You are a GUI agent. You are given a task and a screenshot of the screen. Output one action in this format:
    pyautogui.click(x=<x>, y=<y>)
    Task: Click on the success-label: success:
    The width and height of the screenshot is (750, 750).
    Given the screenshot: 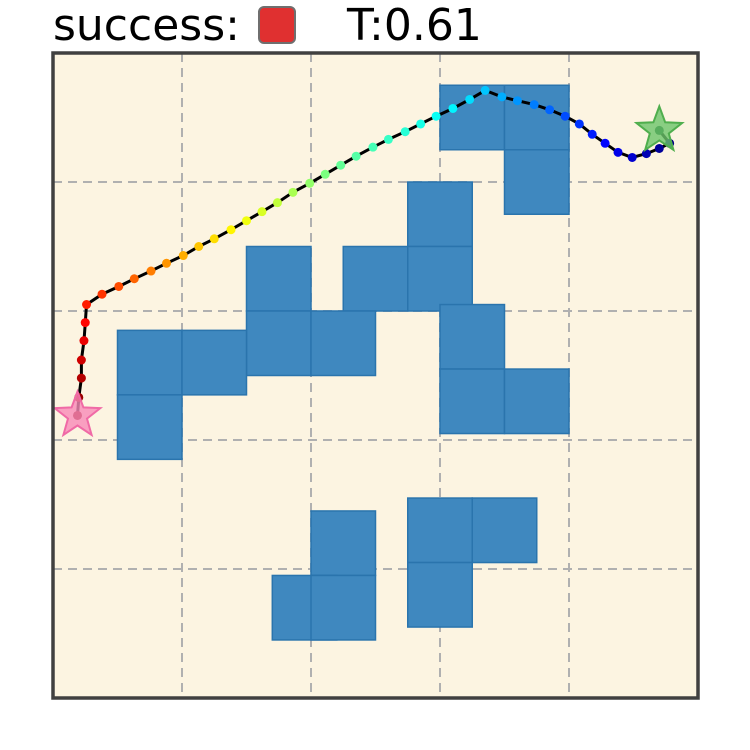 What is the action you would take?
    pyautogui.click(x=146, y=25)
    